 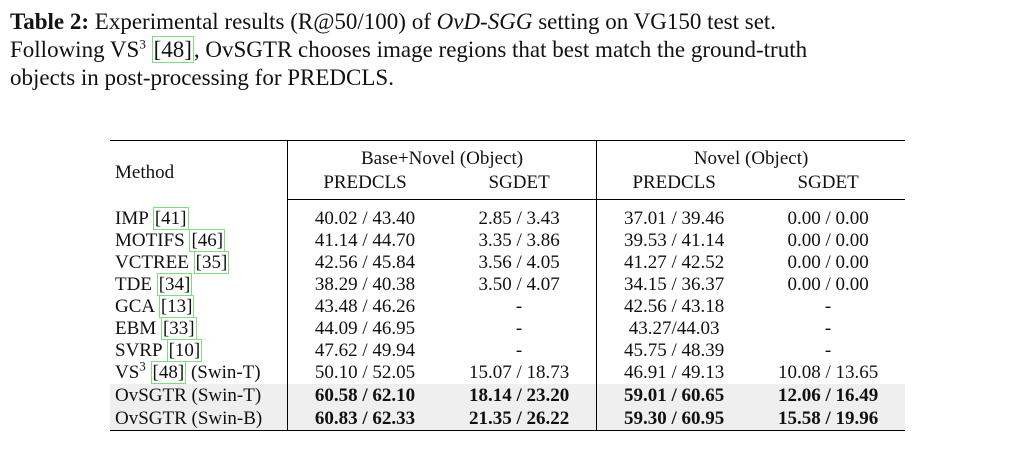 I want to click on result-cell: 44.09 / 46.95, so click(x=365, y=328).